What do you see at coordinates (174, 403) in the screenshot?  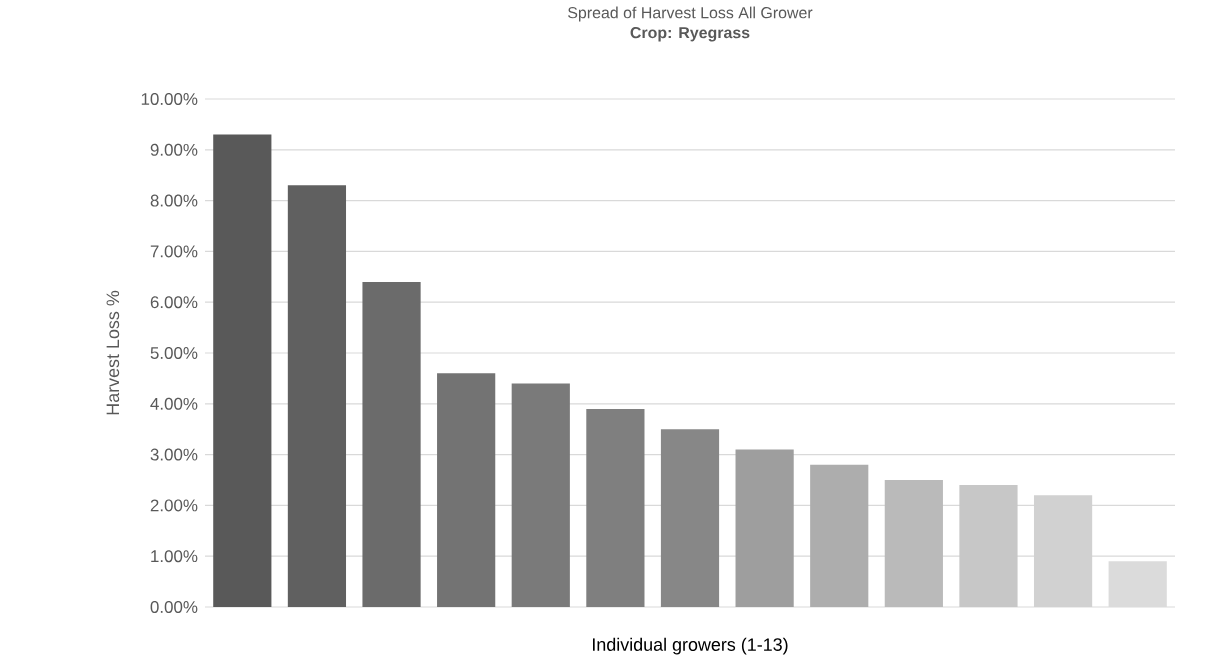 I see `y-tick-label: 4.00%` at bounding box center [174, 403].